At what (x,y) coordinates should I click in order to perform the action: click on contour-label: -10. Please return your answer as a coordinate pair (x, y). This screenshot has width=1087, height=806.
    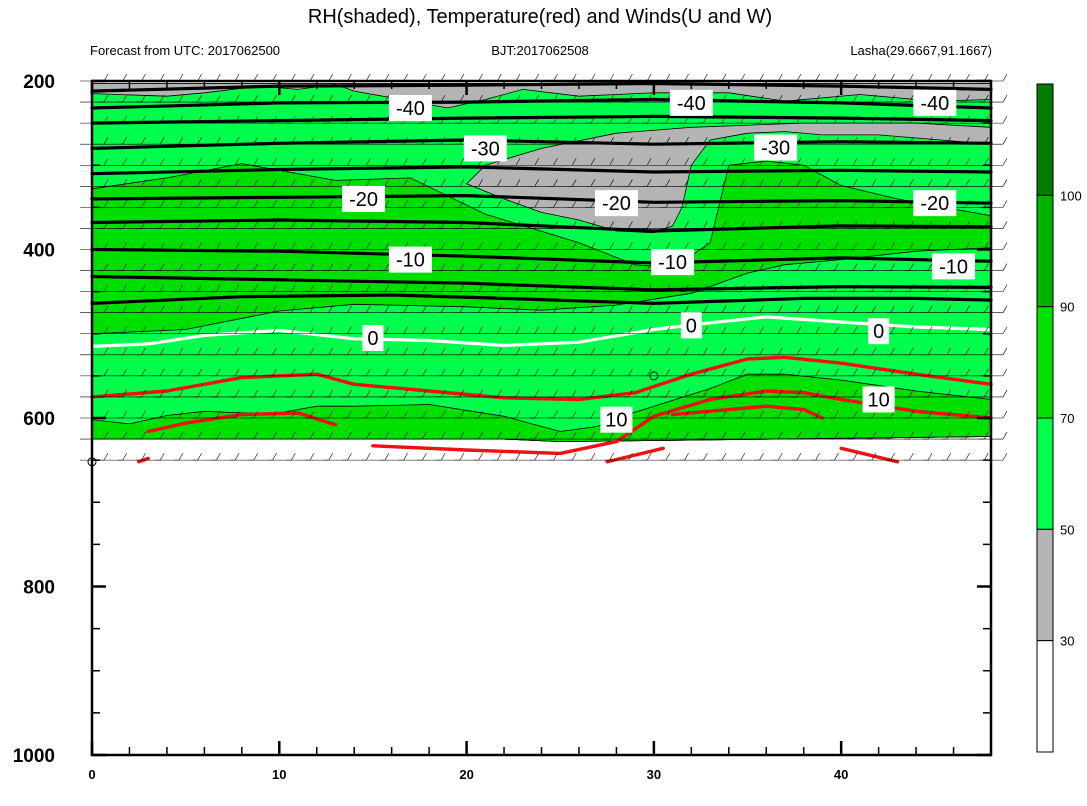
    Looking at the image, I should click on (953, 267).